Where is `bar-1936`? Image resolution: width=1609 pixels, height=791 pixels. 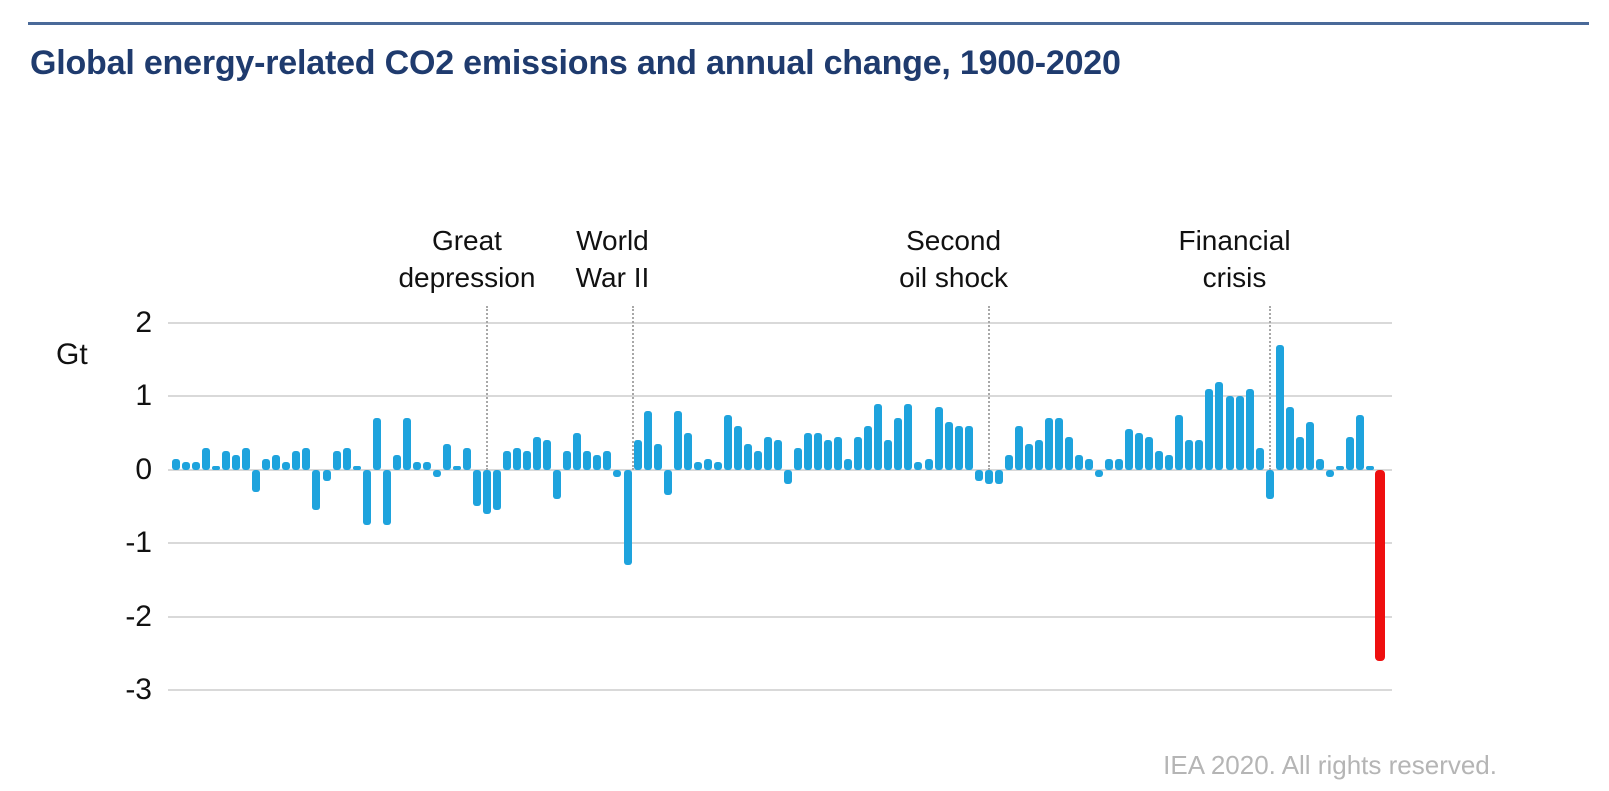 bar-1936 is located at coordinates (537, 453).